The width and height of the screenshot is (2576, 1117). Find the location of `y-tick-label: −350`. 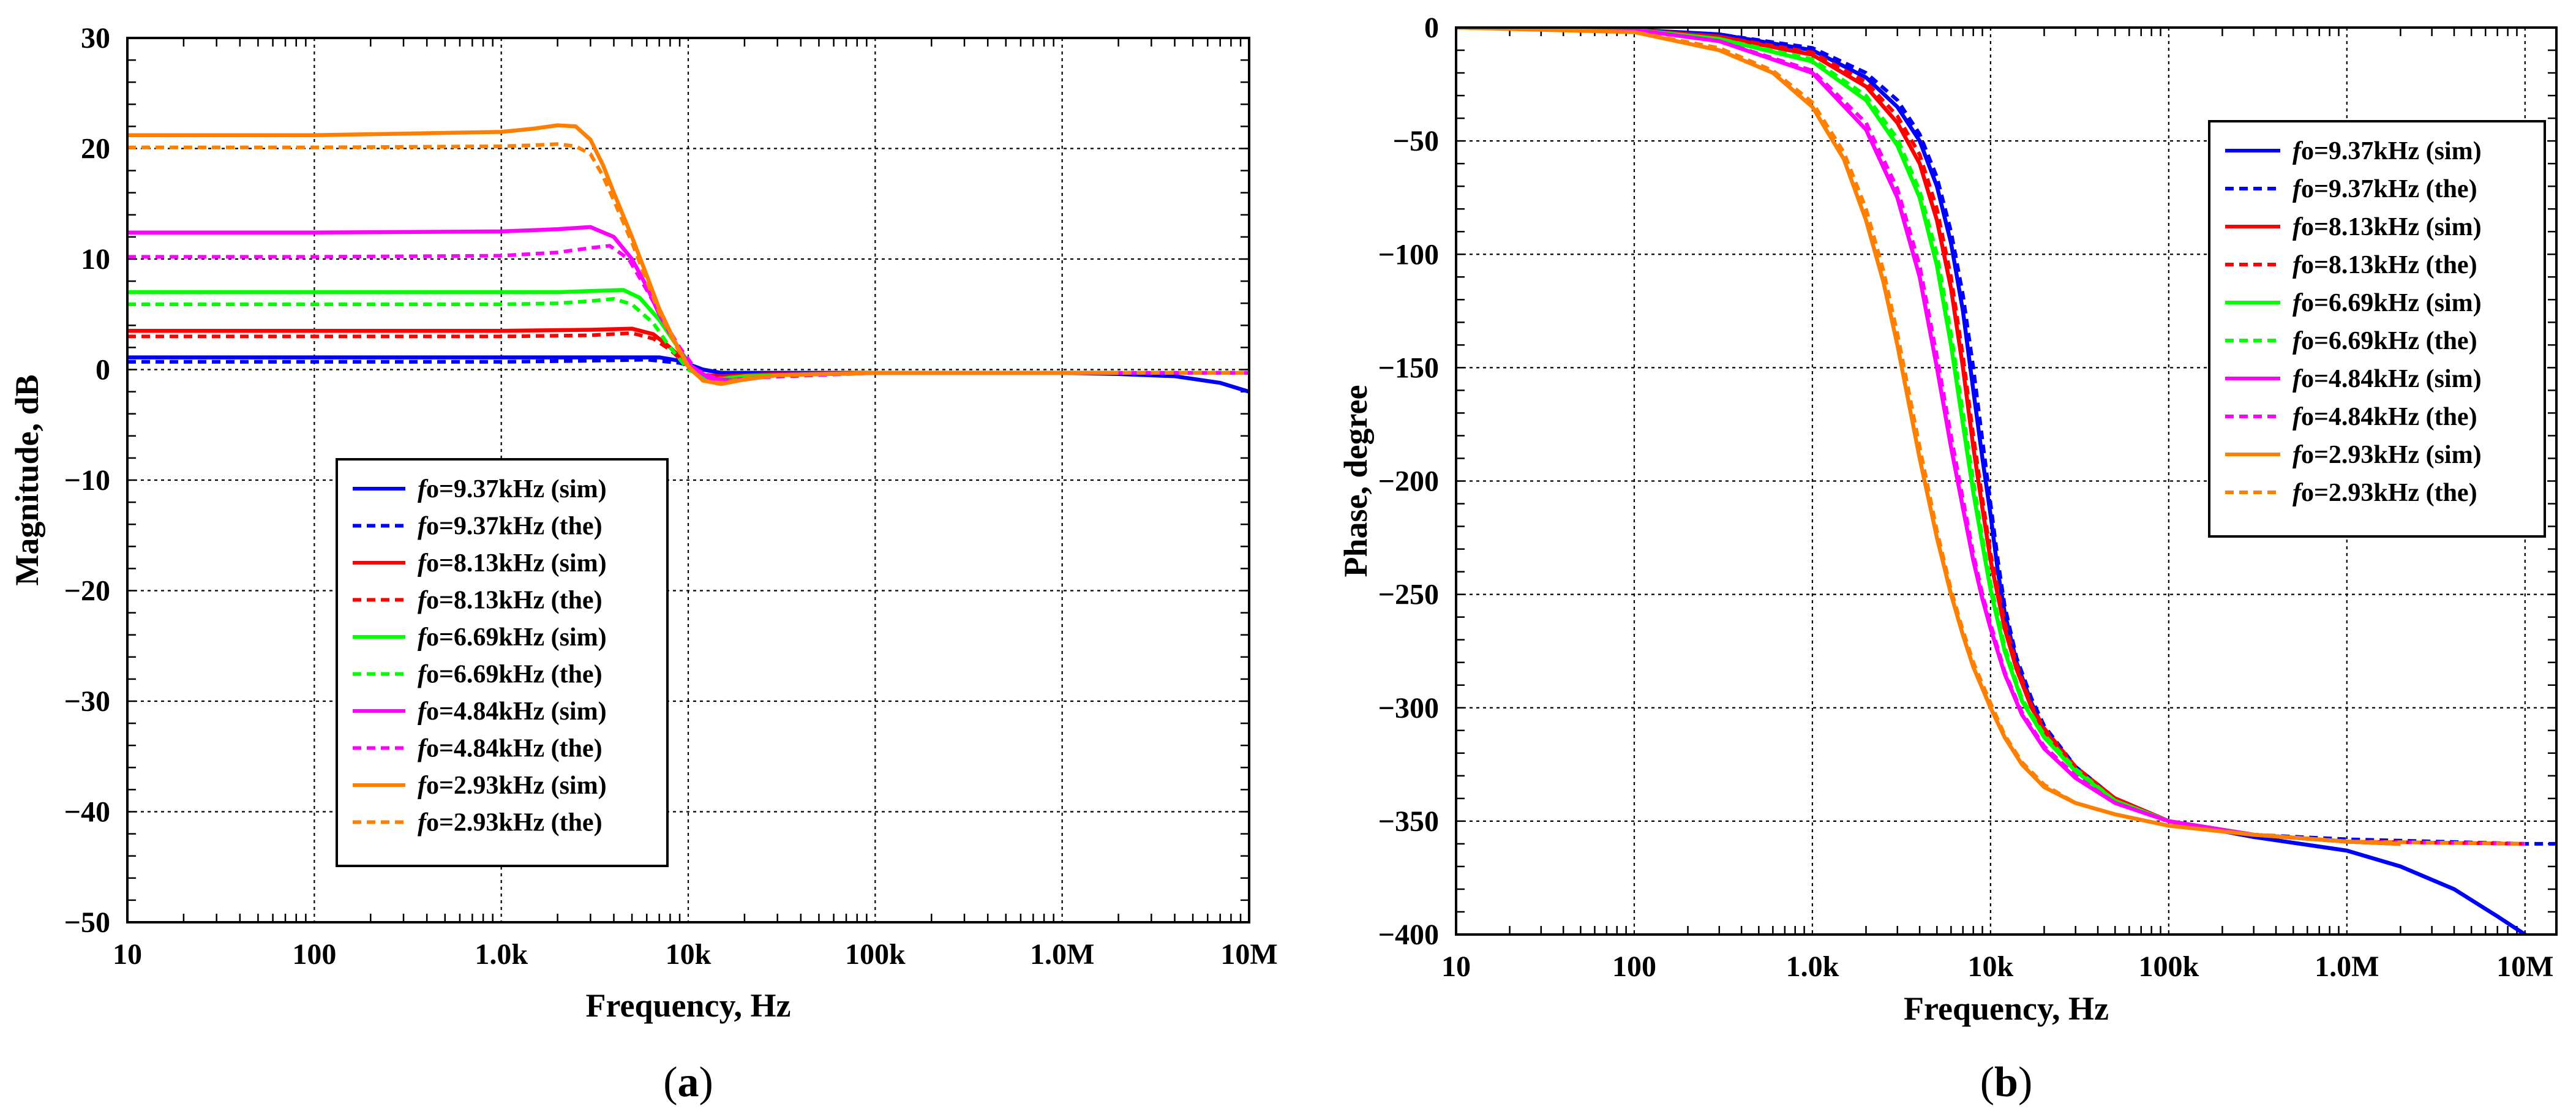

y-tick-label: −350 is located at coordinates (1408, 821).